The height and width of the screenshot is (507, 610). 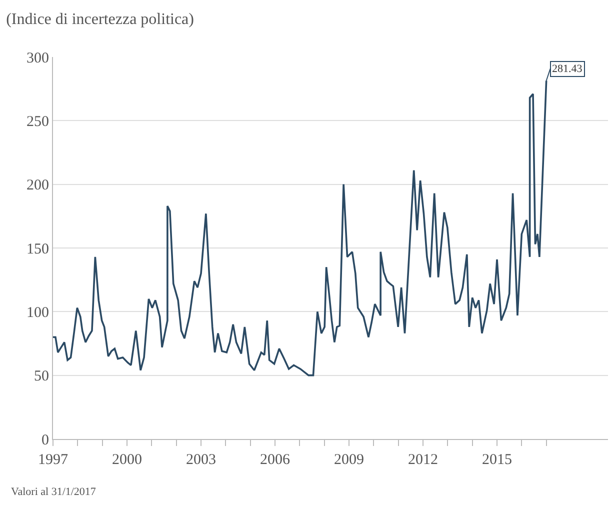 What do you see at coordinates (127, 460) in the screenshot?
I see `x-tick-label: 2000` at bounding box center [127, 460].